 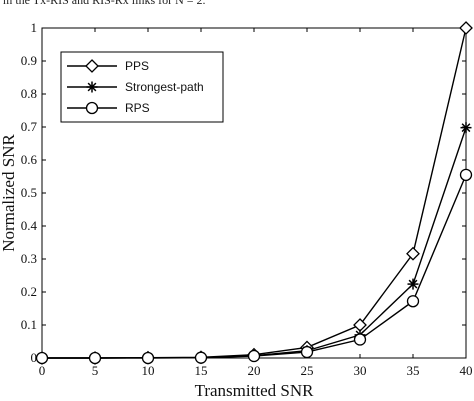 I want to click on y-tick-label: 0.8, so click(x=29, y=93).